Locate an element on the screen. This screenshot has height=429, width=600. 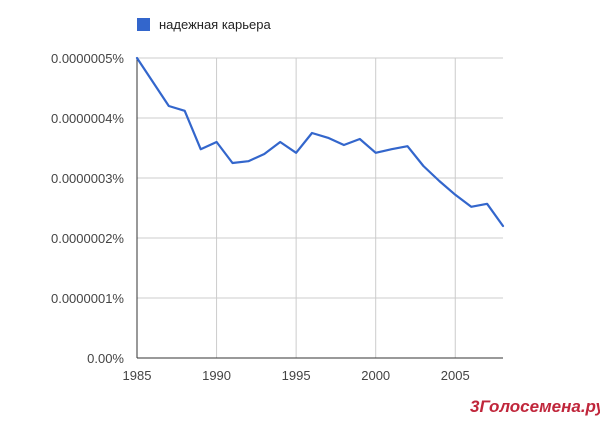
watermark-prefix: 3 is located at coordinates (475, 406).